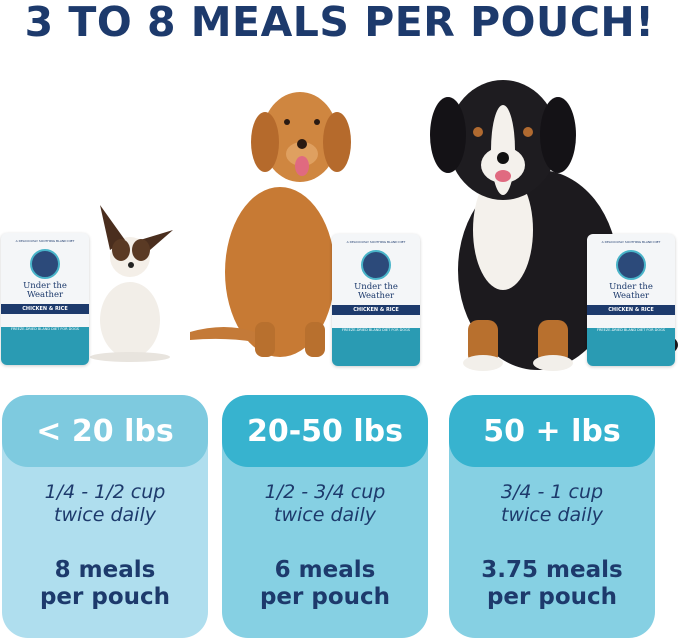 This screenshot has height=640, width=679. I want to click on meals-text: 3.75 meals per pouch, so click(552, 583).